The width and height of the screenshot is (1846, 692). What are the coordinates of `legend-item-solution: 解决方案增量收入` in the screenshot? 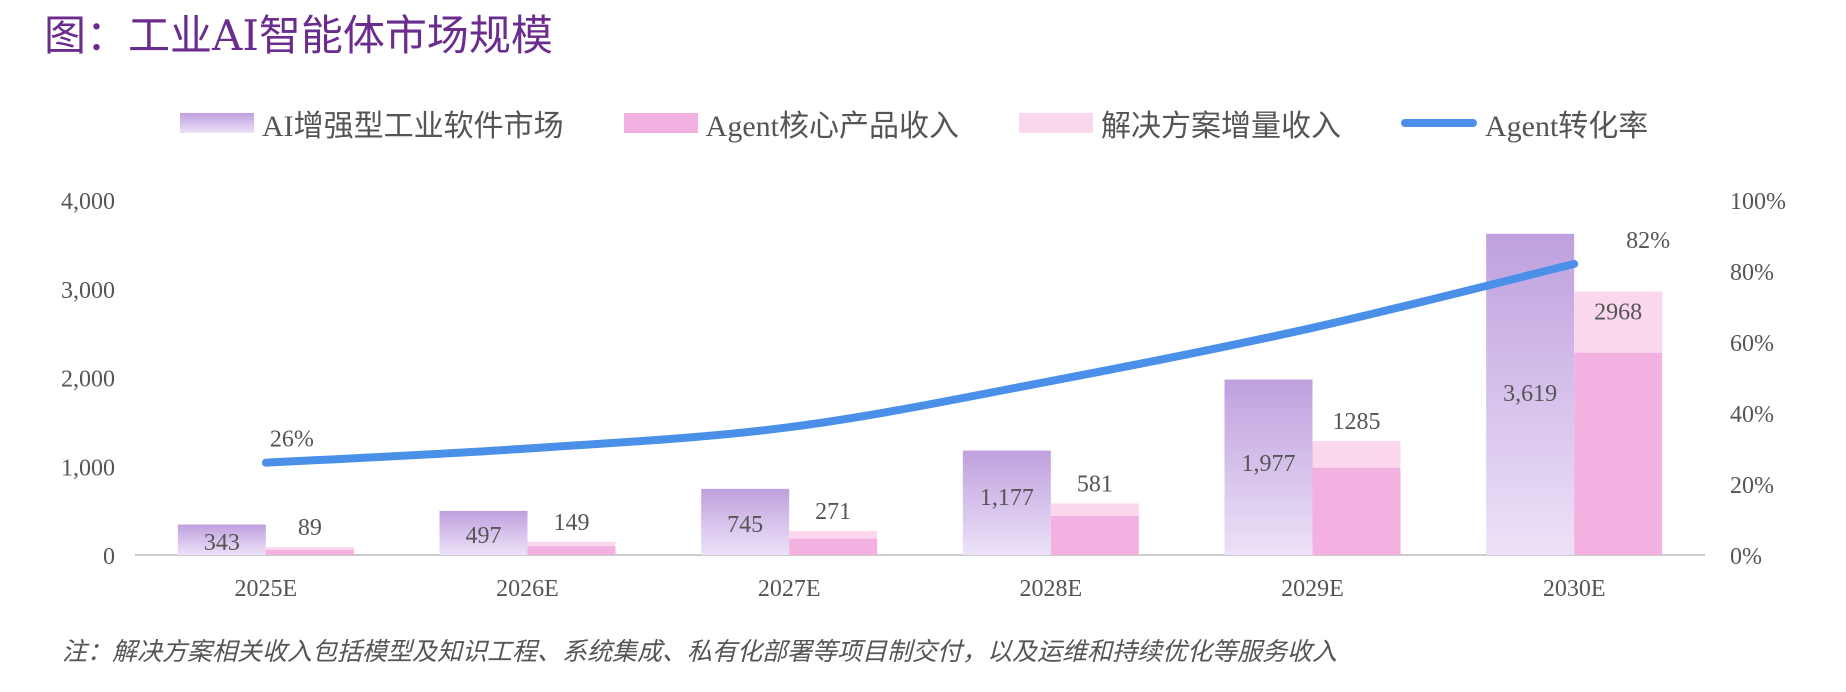 It's located at (1179, 123).